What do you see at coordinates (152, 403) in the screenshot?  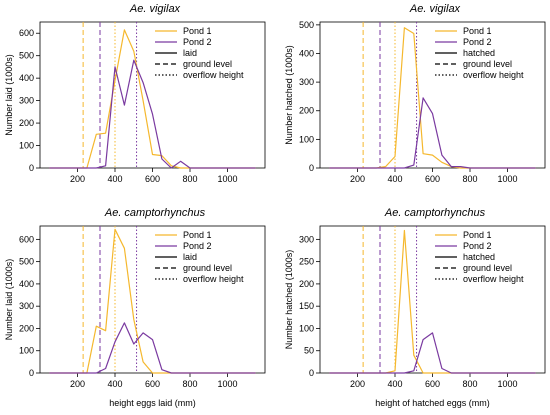 I see `x-axis-label: height eggs laid (mm)` at bounding box center [152, 403].